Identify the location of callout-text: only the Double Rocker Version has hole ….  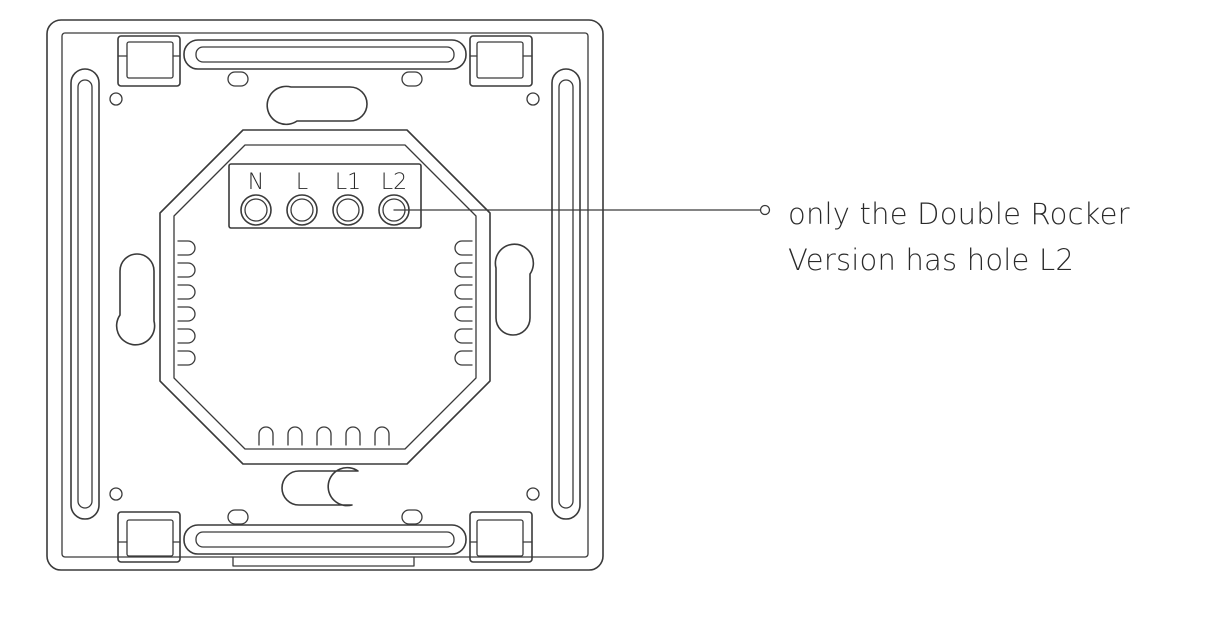
(988, 237).